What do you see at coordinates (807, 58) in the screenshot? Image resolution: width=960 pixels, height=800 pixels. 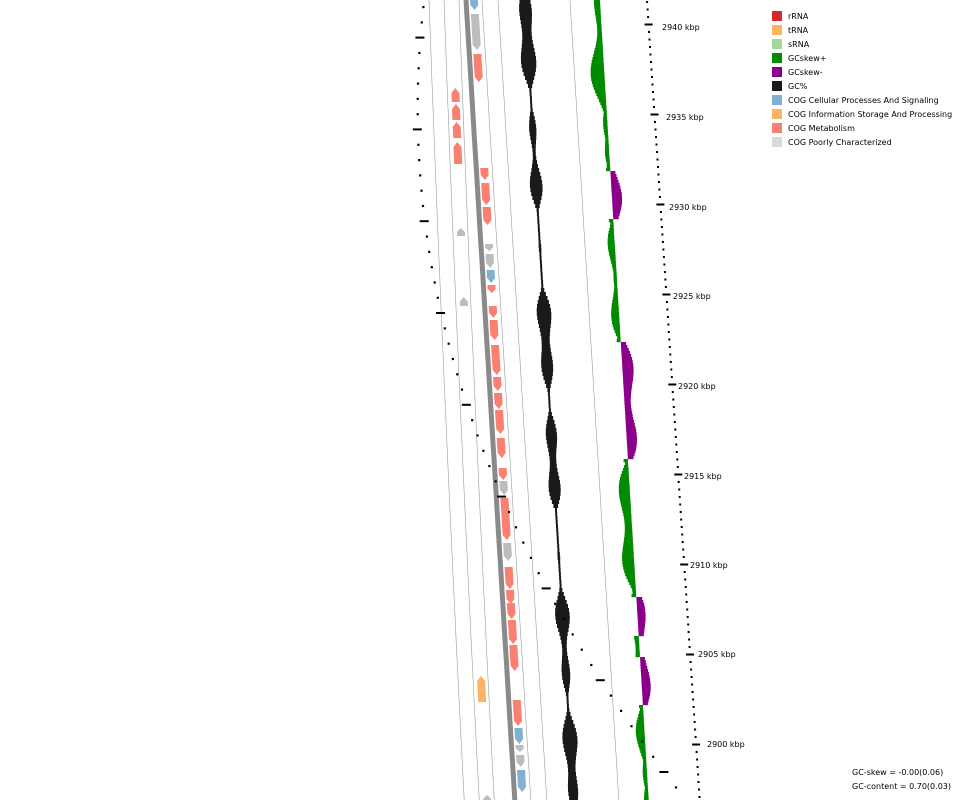 I see `legend-label: GCskew+` at bounding box center [807, 58].